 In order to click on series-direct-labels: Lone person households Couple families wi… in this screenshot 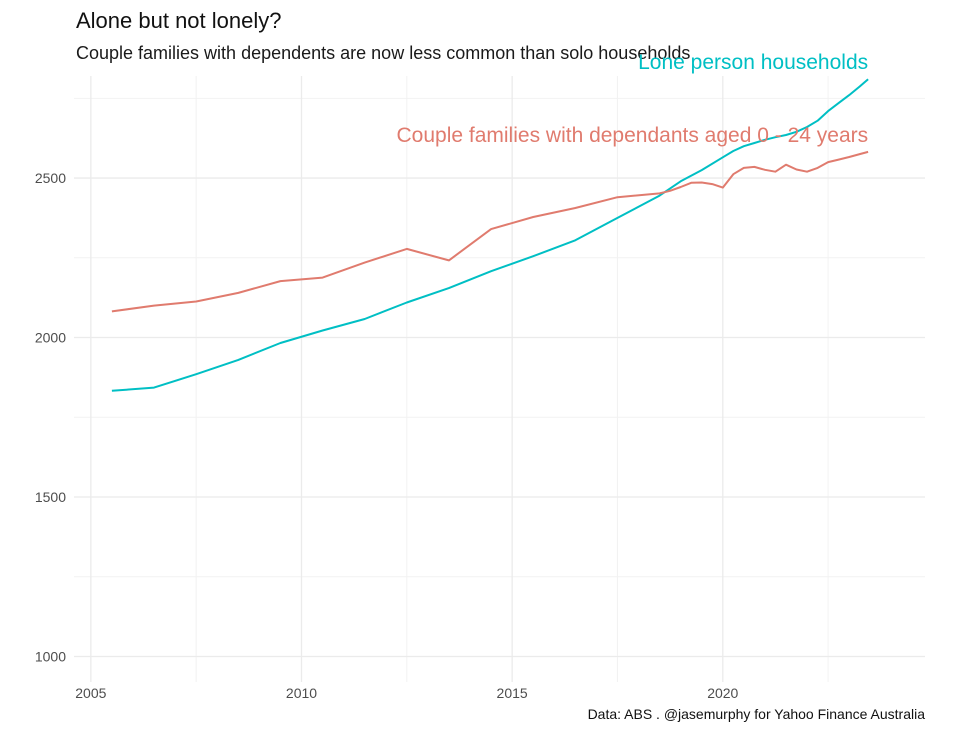, I will do `click(633, 99)`.